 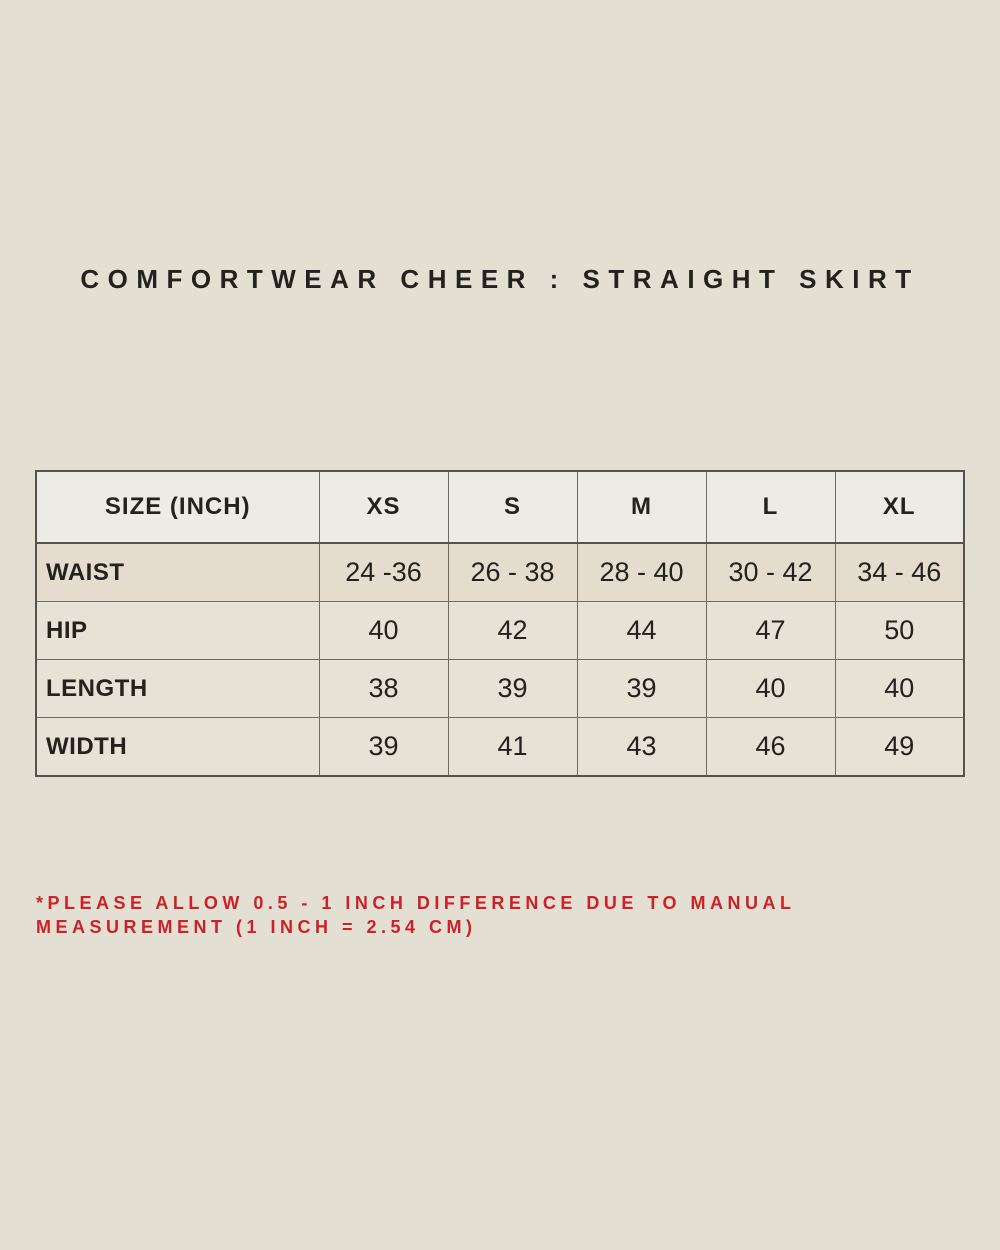 I want to click on hip-value-xl: 50, so click(x=899, y=630).